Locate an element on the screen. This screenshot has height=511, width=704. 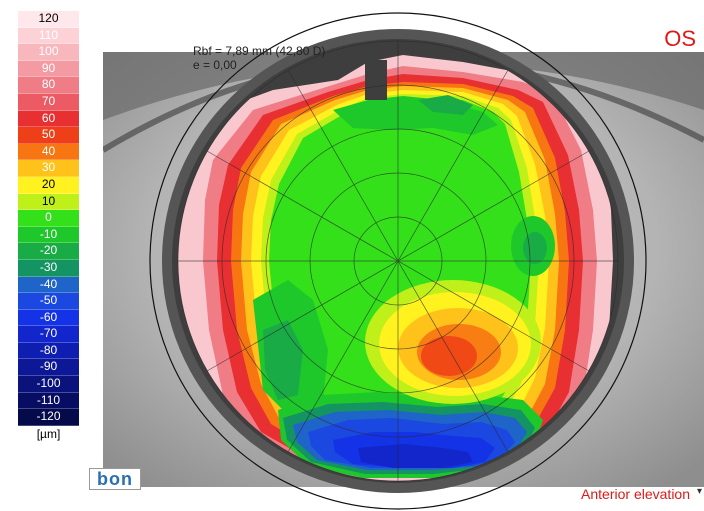
scale-step: 80 is located at coordinates (48, 85).